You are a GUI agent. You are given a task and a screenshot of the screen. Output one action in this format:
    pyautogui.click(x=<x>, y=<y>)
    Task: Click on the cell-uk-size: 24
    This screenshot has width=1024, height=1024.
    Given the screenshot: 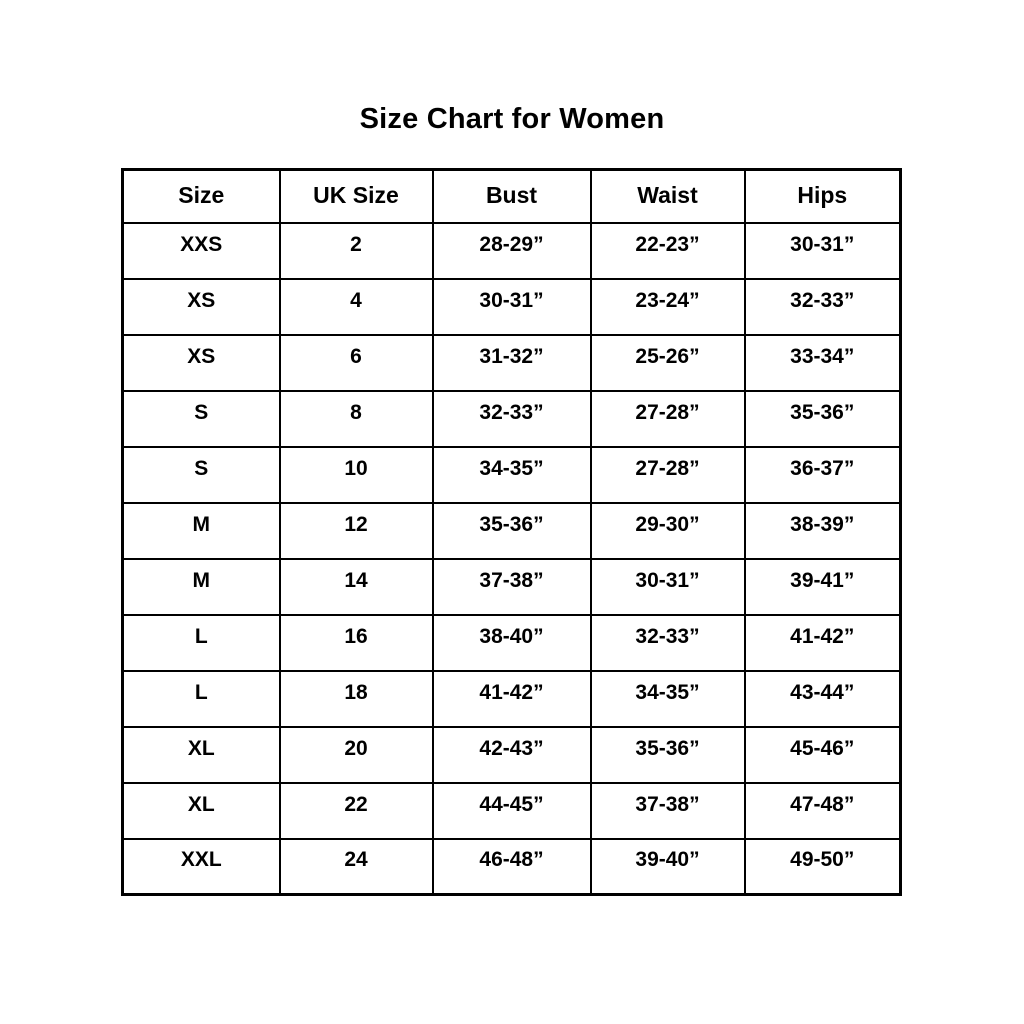 What is the action you would take?
    pyautogui.click(x=356, y=866)
    